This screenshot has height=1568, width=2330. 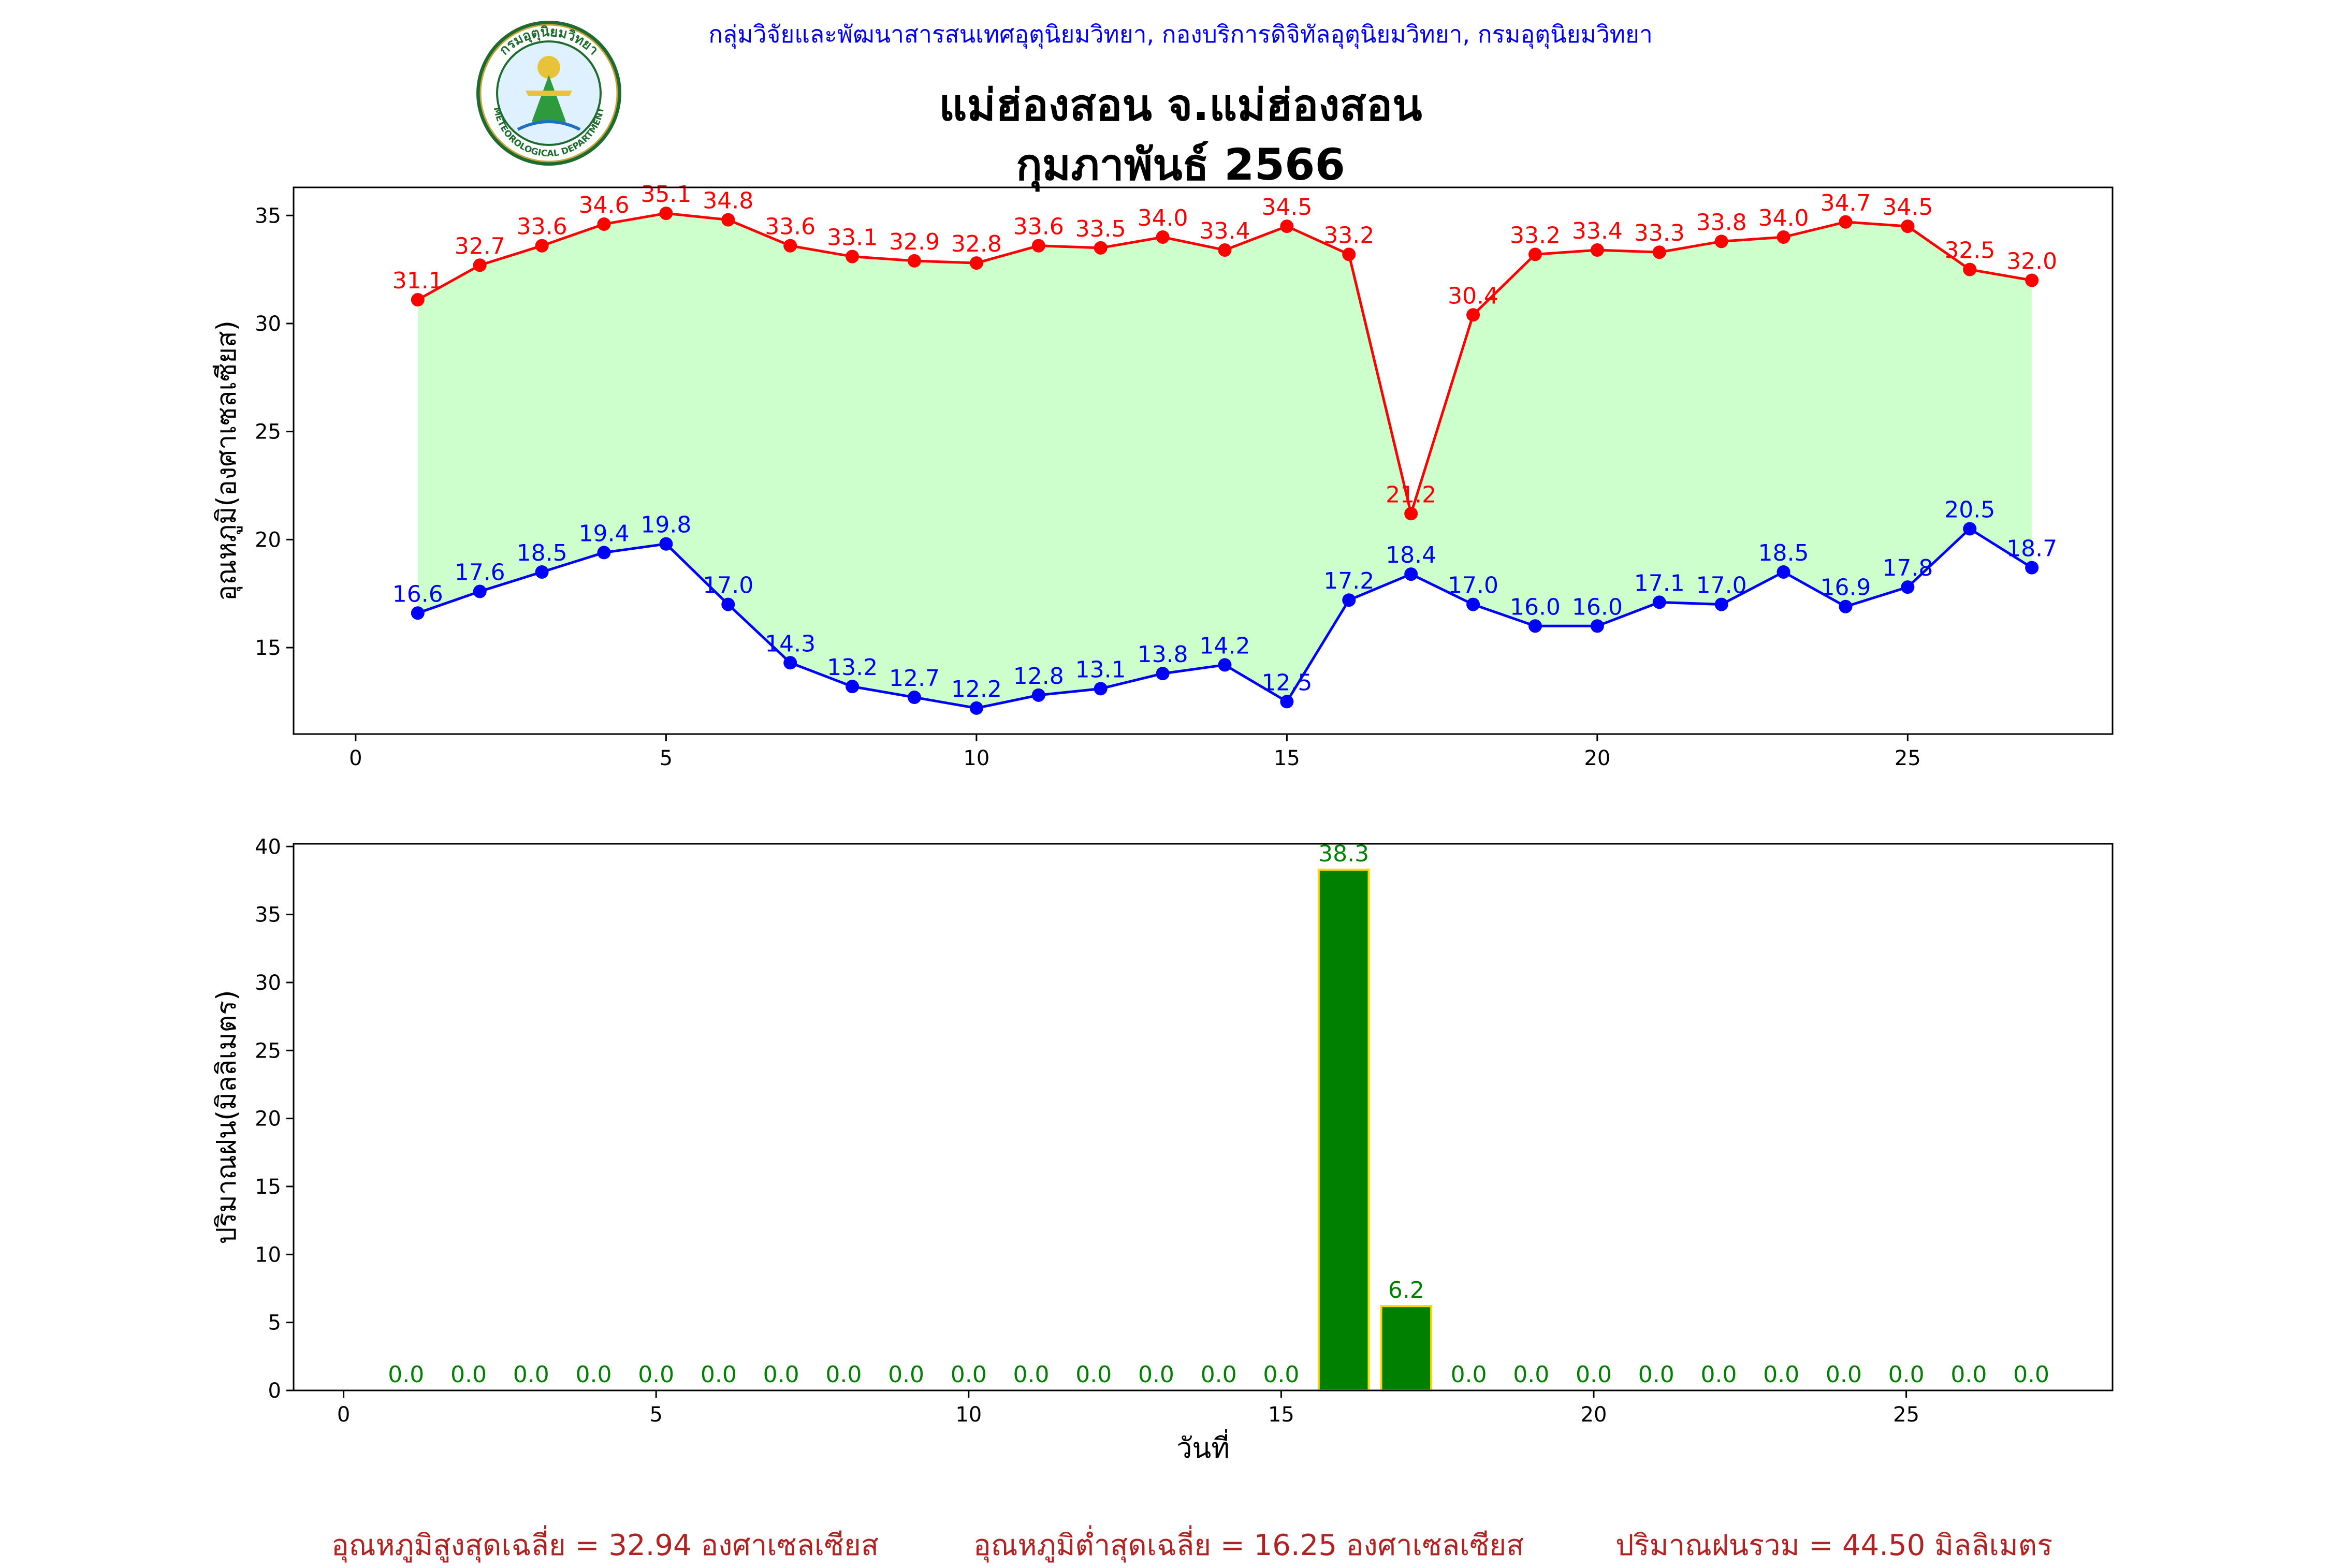 What do you see at coordinates (790, 644) in the screenshot?
I see `min-temp-data-label: 14.3` at bounding box center [790, 644].